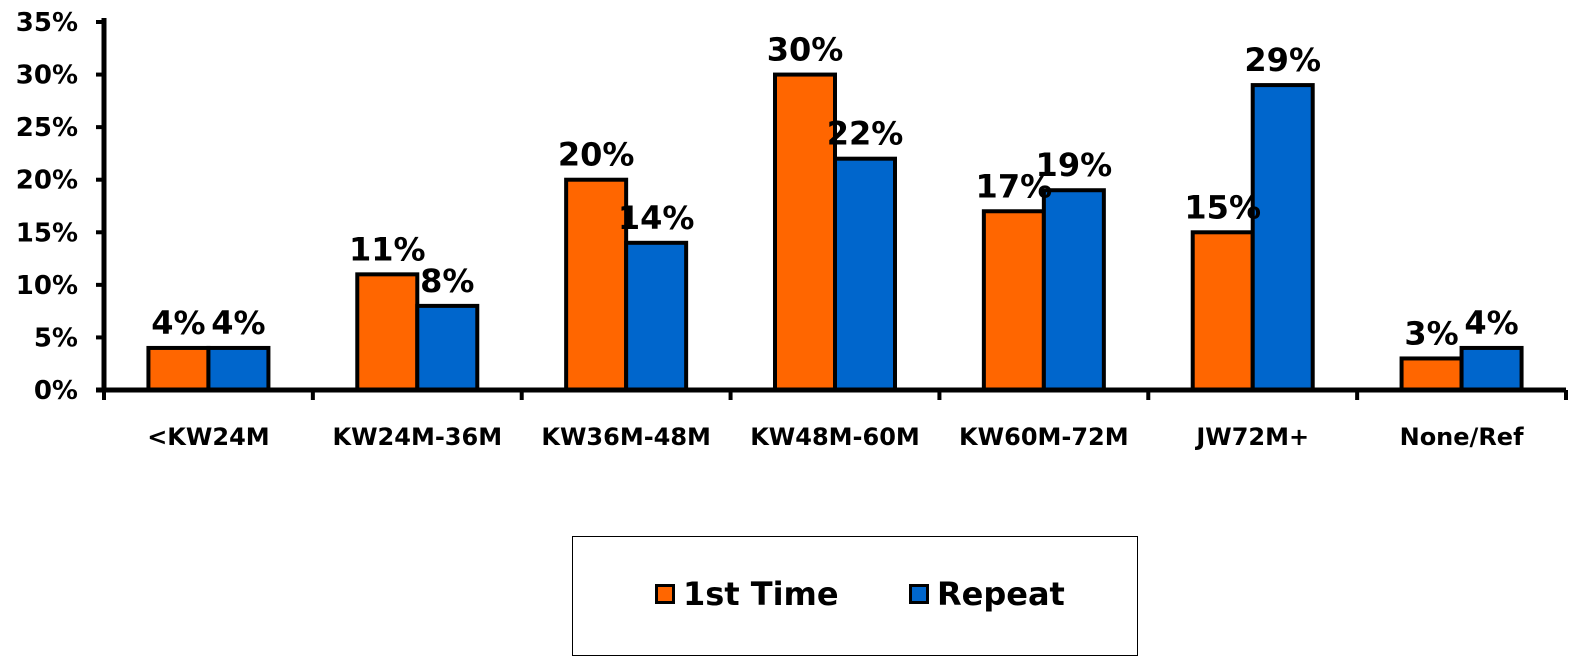  I want to click on y-tick-label: 5%, so click(56, 338).